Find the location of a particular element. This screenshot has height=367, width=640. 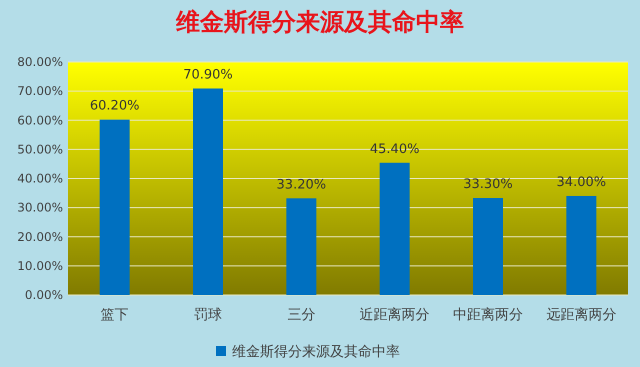

data-label: 60.20% is located at coordinates (115, 106).